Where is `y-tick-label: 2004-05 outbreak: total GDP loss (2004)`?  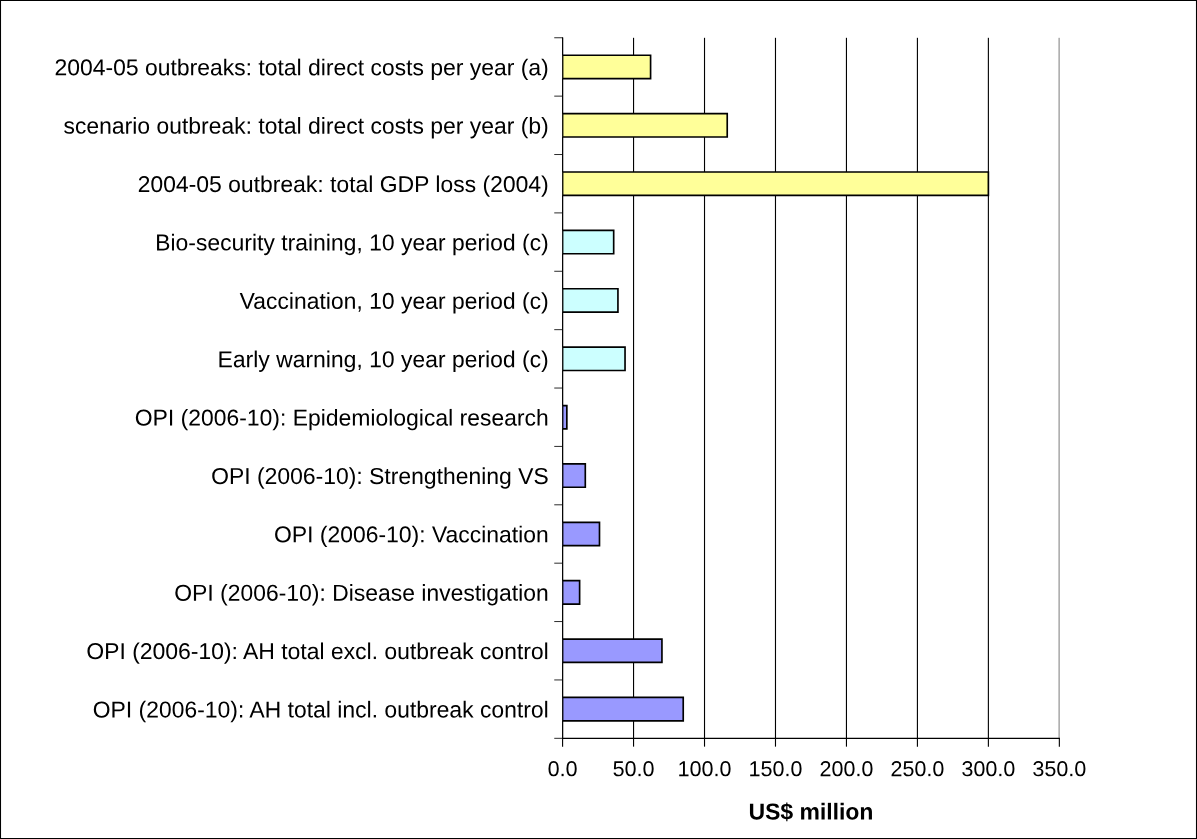
y-tick-label: 2004-05 outbreak: total GDP loss (2004) is located at coordinates (343, 186).